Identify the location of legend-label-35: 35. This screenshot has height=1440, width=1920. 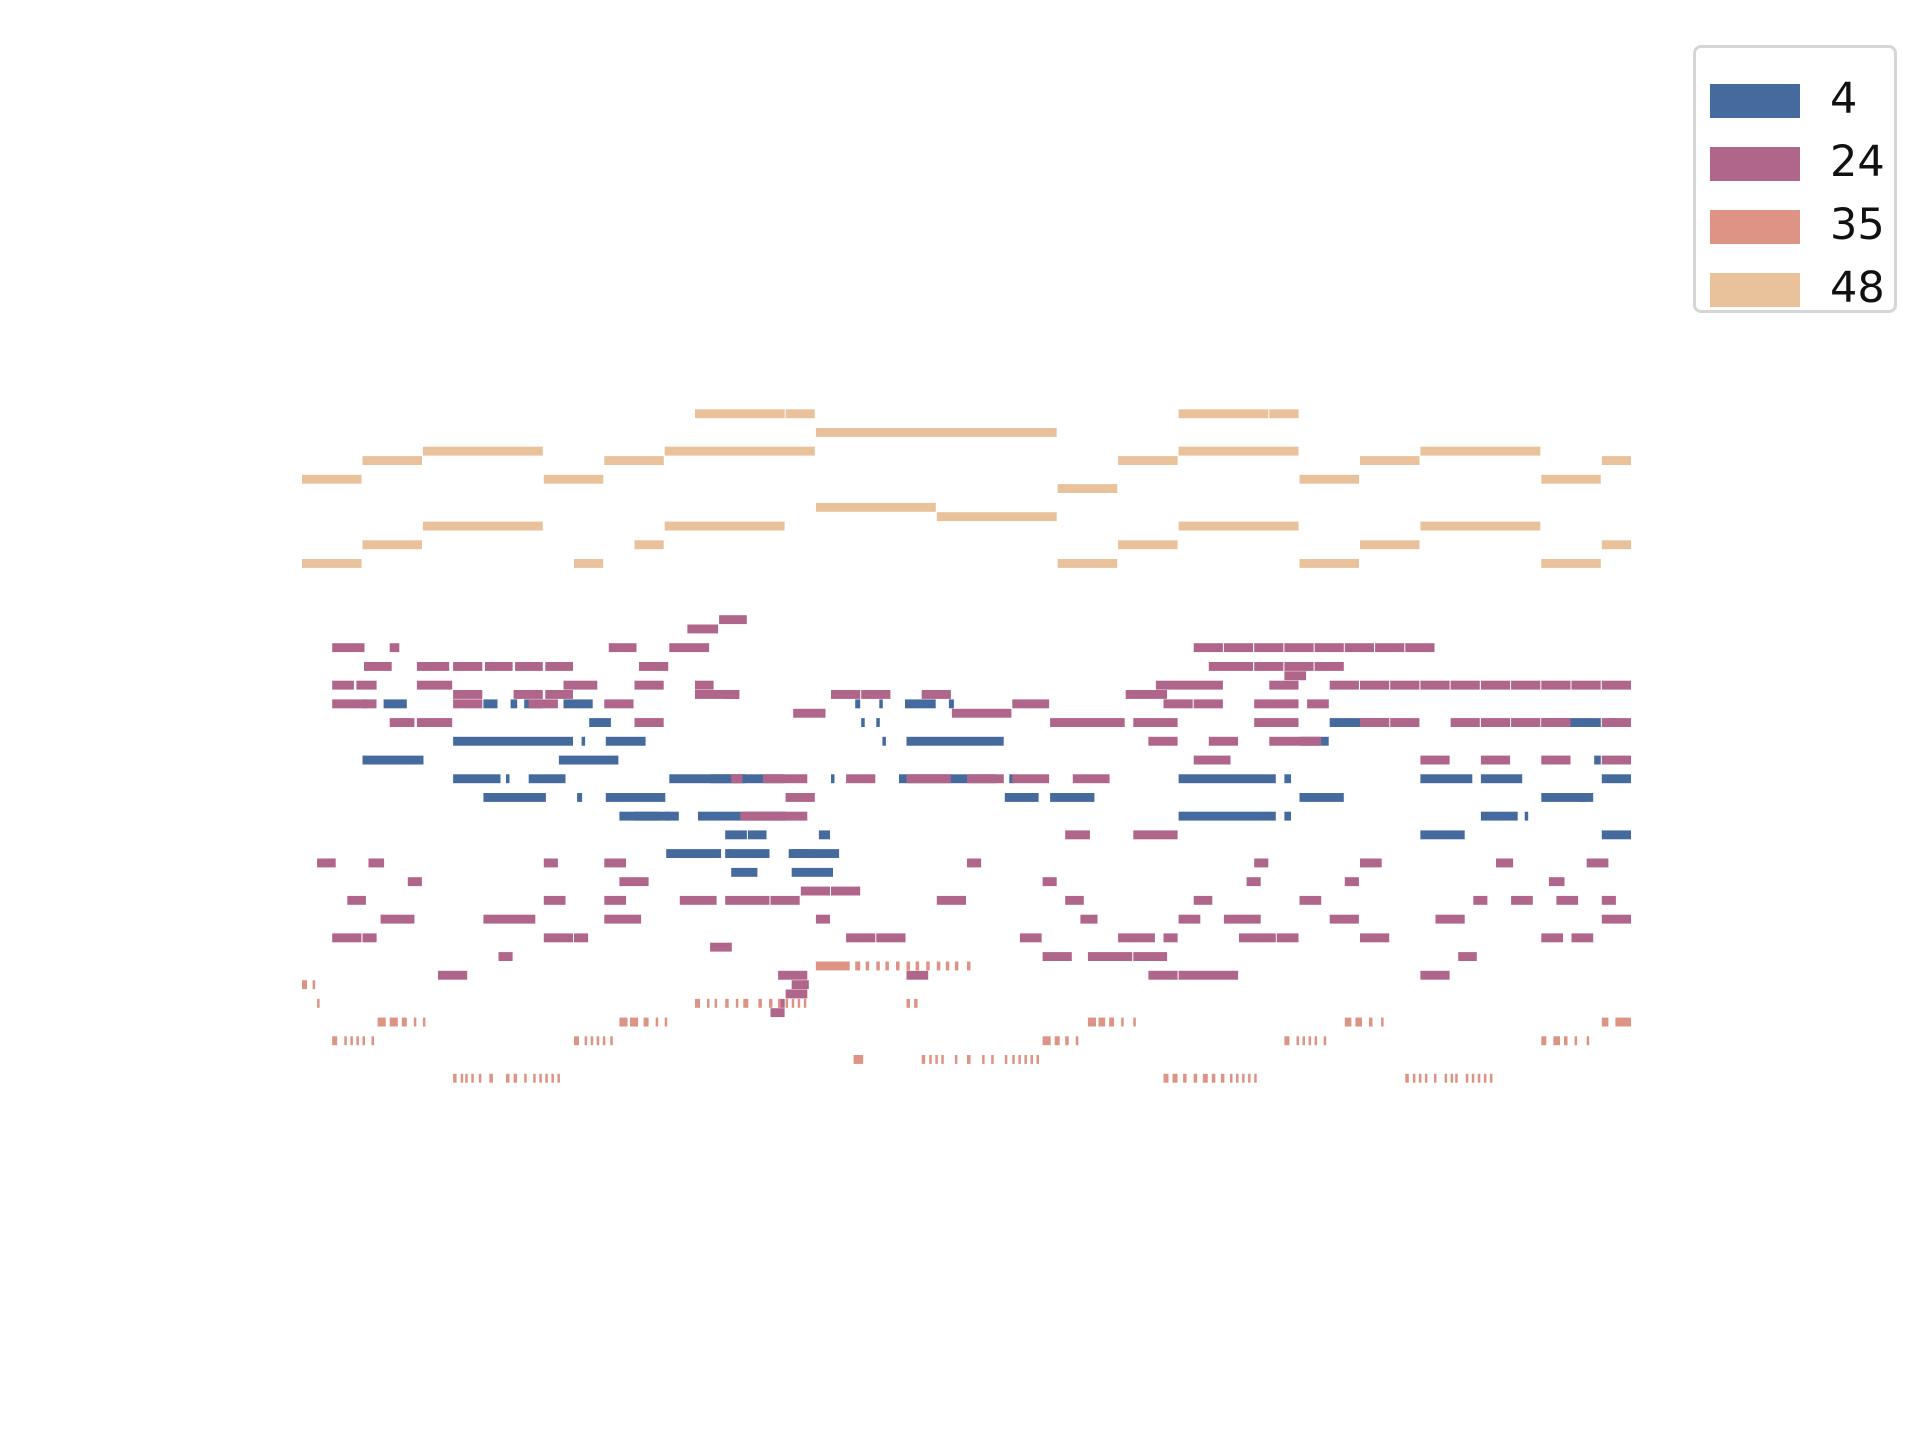
(1857, 225).